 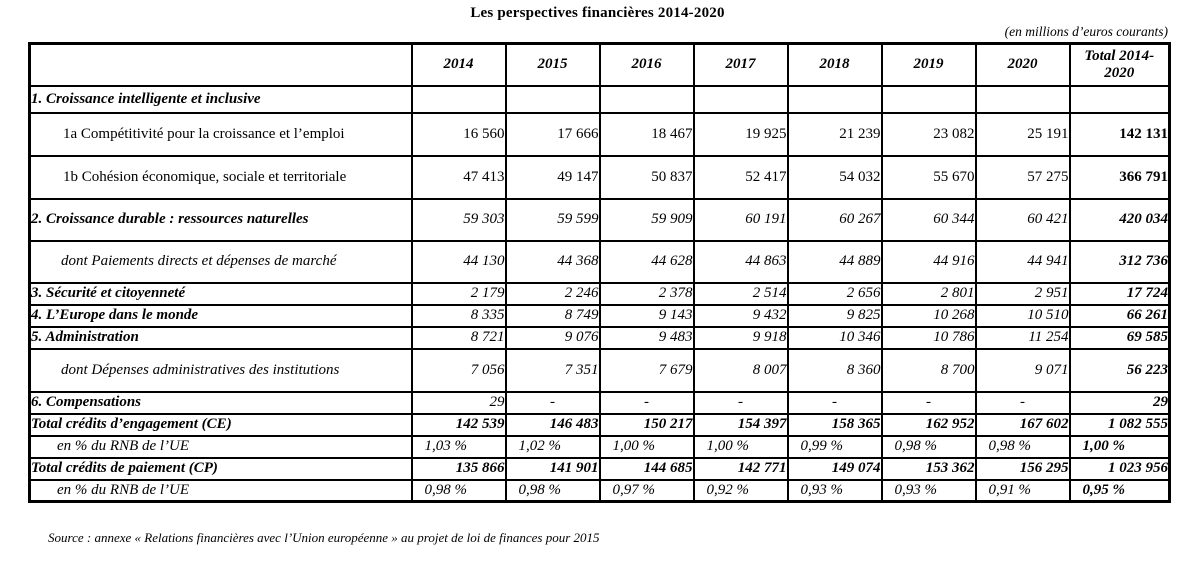 I want to click on value-cell: 2 656, so click(x=834, y=293).